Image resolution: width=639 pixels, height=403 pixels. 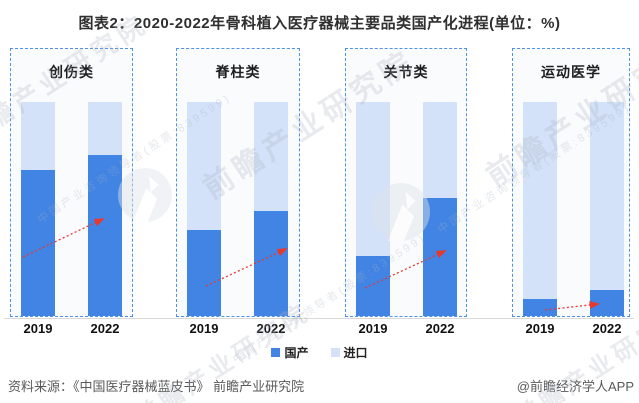 What do you see at coordinates (204, 209) in the screenshot?
I see `bar-脊柱类-2019` at bounding box center [204, 209].